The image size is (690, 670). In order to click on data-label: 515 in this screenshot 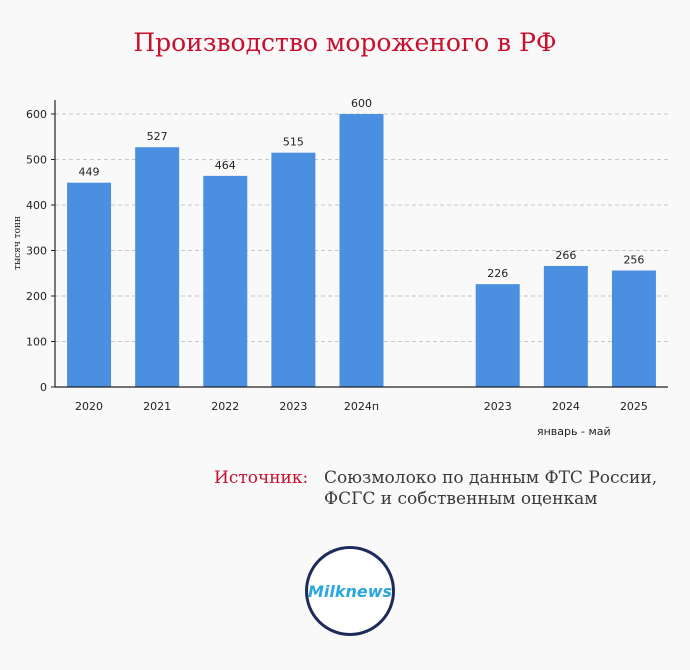, I will do `click(293, 142)`.